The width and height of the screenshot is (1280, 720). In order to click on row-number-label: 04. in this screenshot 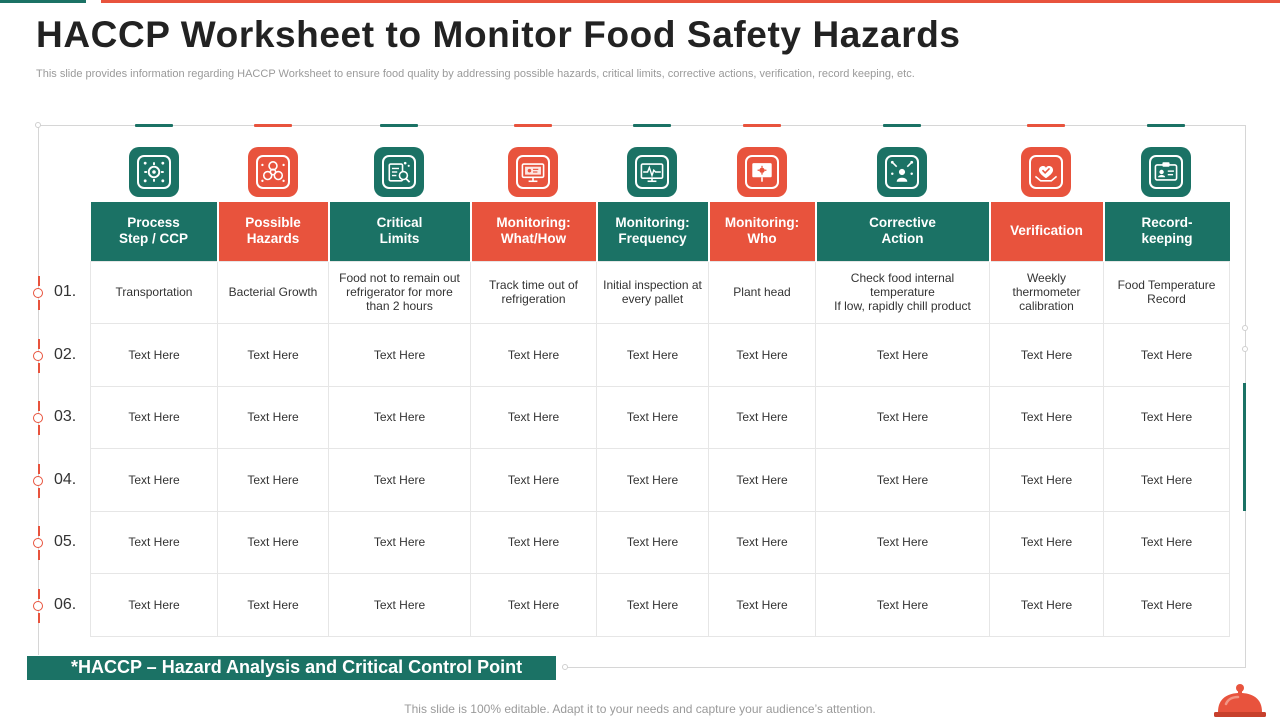, I will do `click(65, 479)`.